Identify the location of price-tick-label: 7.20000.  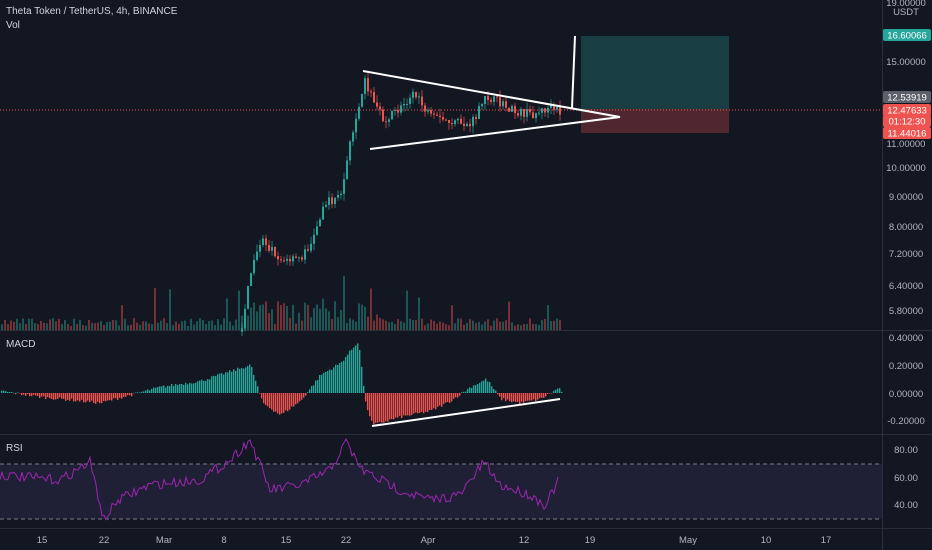
(906, 254).